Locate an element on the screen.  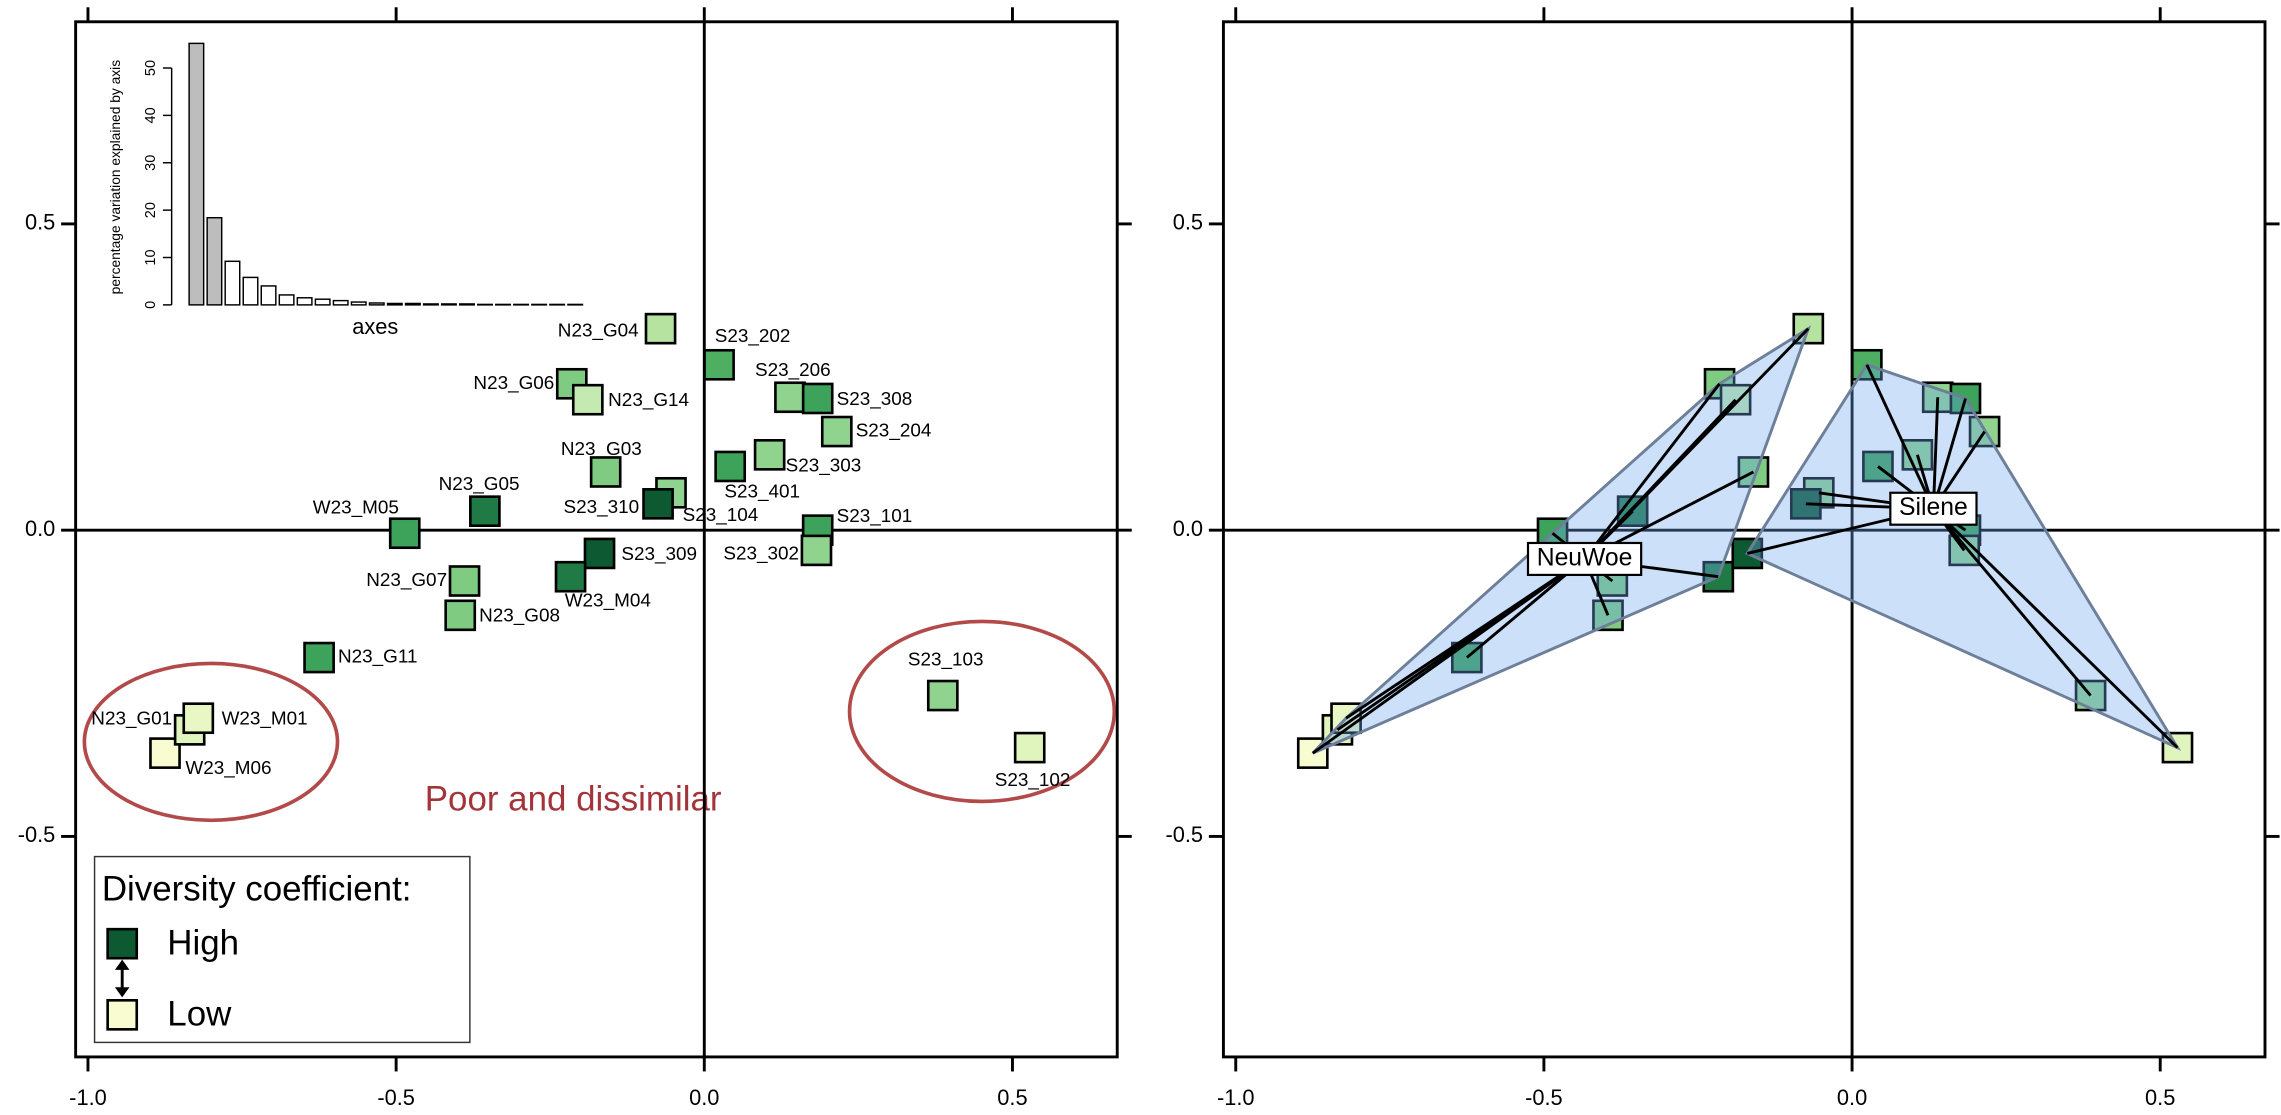
inset-y-tick-label: 50 is located at coordinates (151, 68).